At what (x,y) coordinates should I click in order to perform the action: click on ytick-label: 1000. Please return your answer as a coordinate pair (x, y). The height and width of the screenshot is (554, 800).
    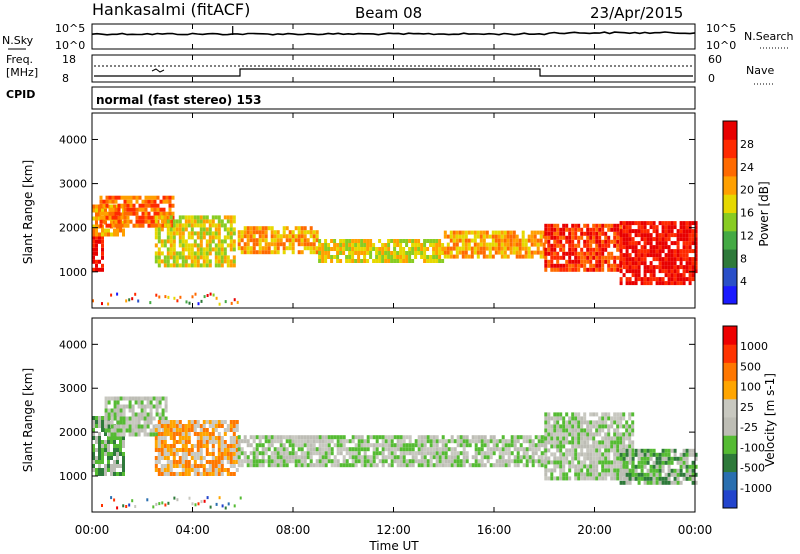
    Looking at the image, I should click on (73, 476).